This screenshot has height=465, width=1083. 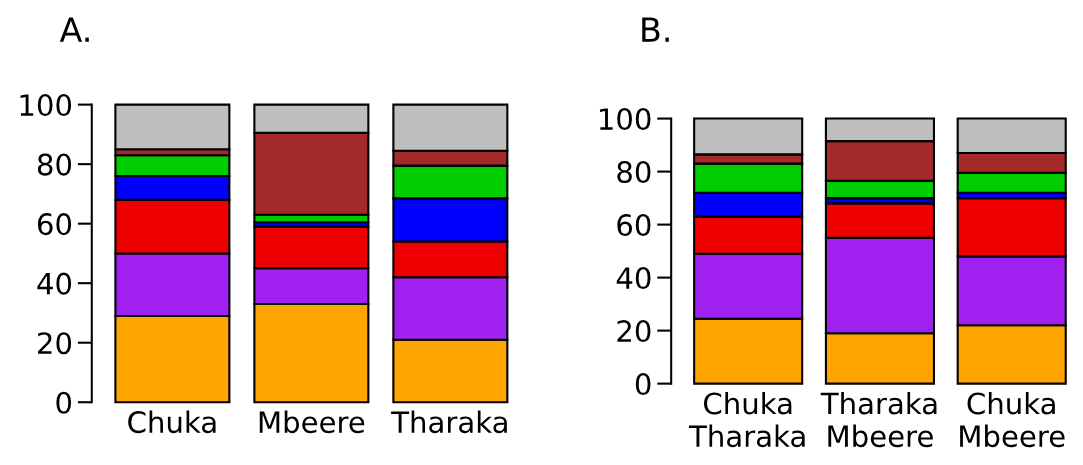 I want to click on chart-title: A., so click(x=74, y=29).